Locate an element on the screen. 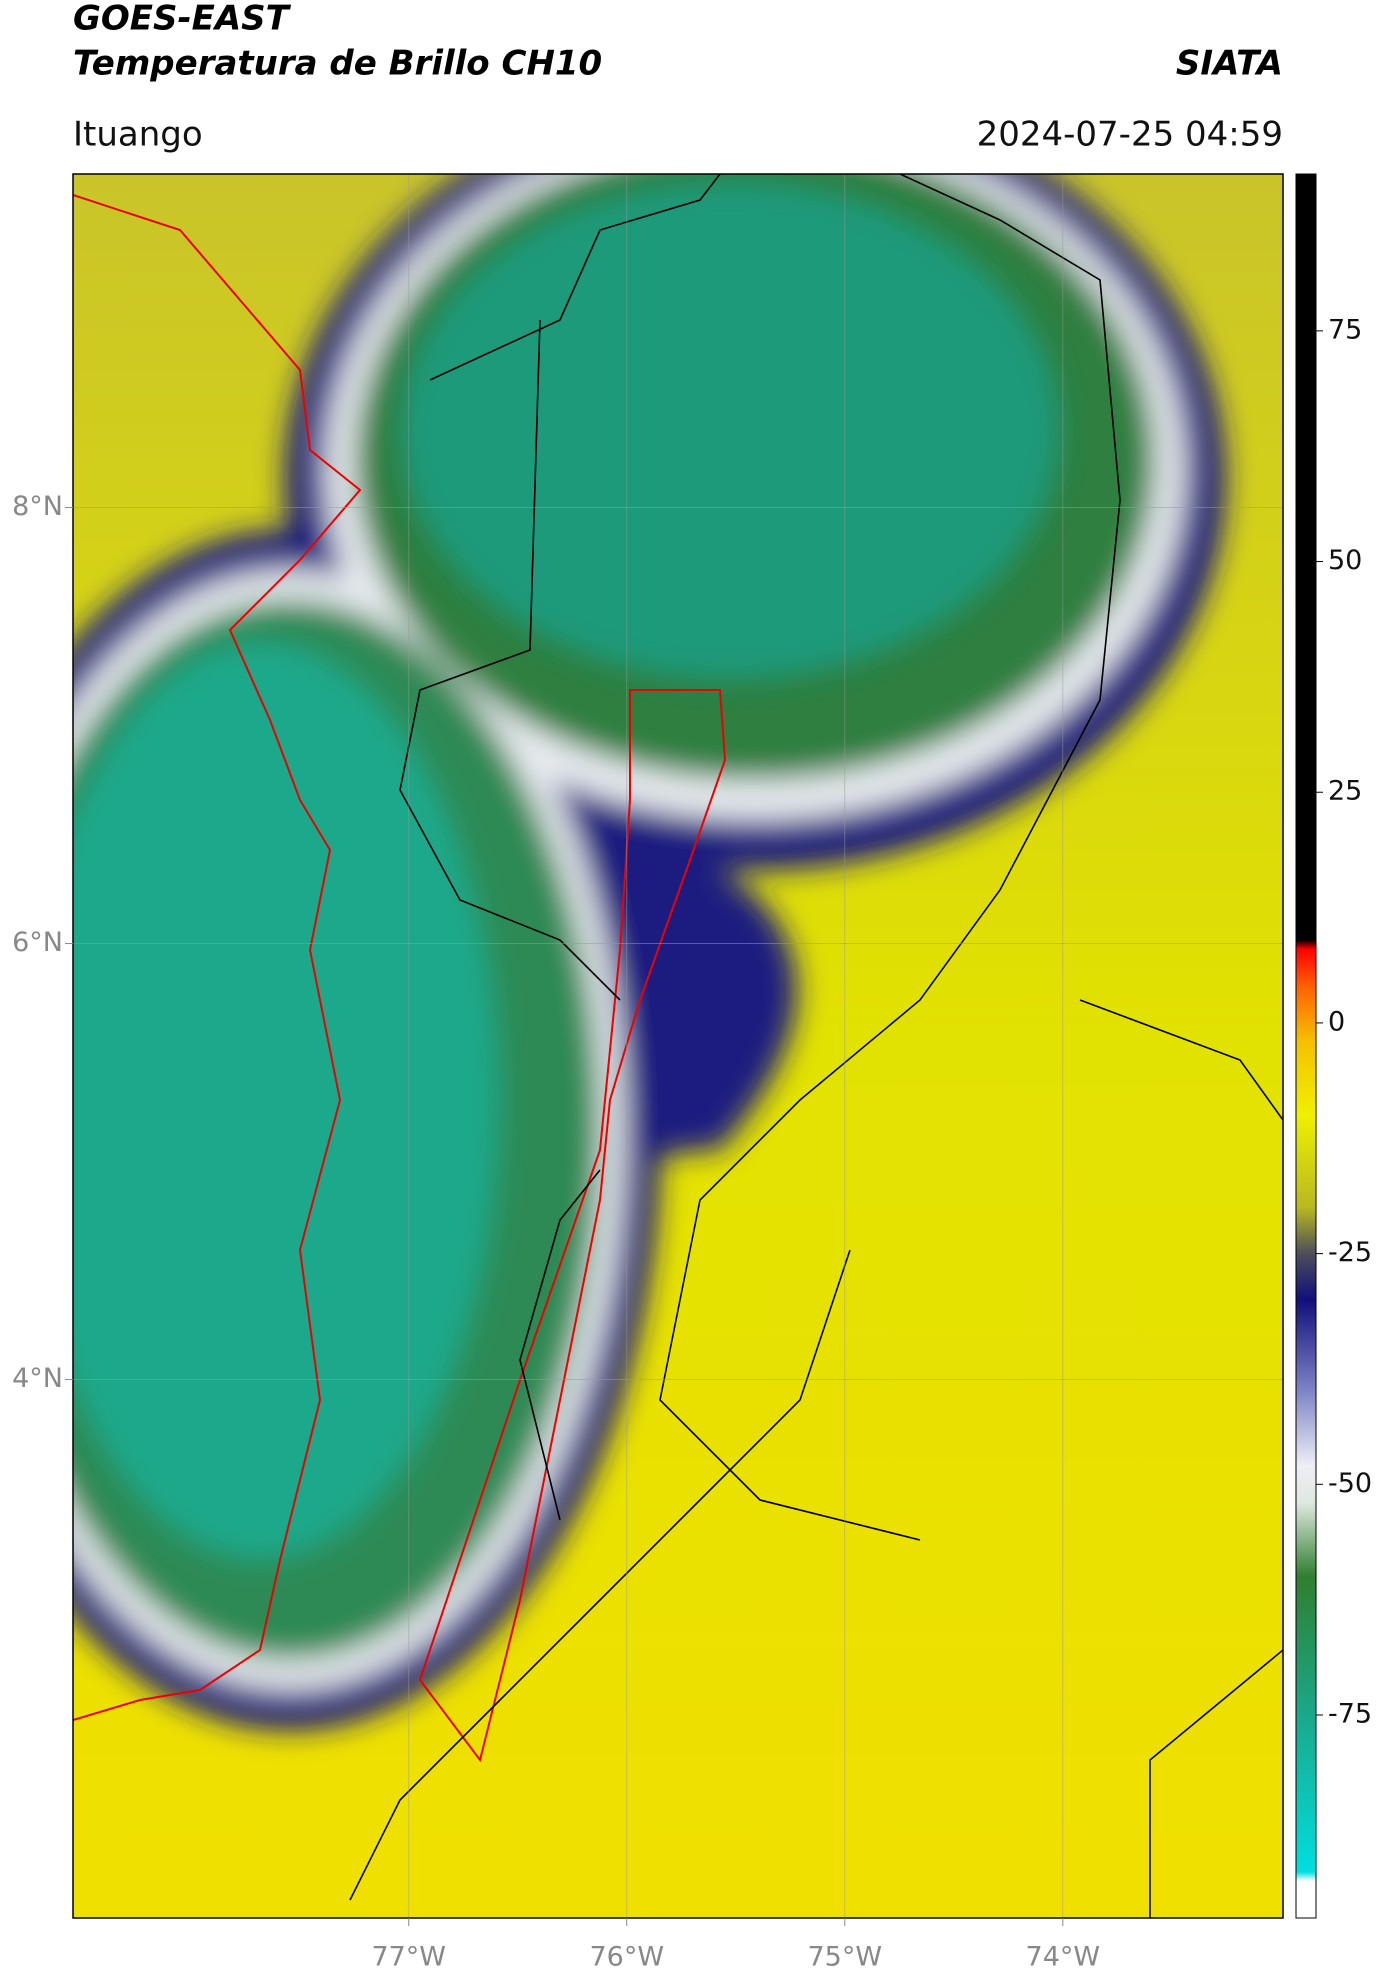 The height and width of the screenshot is (1981, 1384). y-tick-label: 6°N is located at coordinates (37, 942).